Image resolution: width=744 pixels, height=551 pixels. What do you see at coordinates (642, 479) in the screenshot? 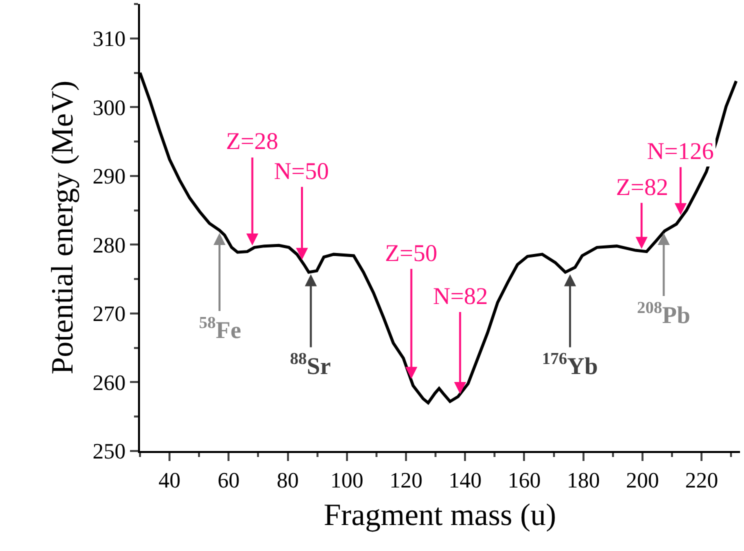
I see `x-tick-label: 200` at bounding box center [642, 479].